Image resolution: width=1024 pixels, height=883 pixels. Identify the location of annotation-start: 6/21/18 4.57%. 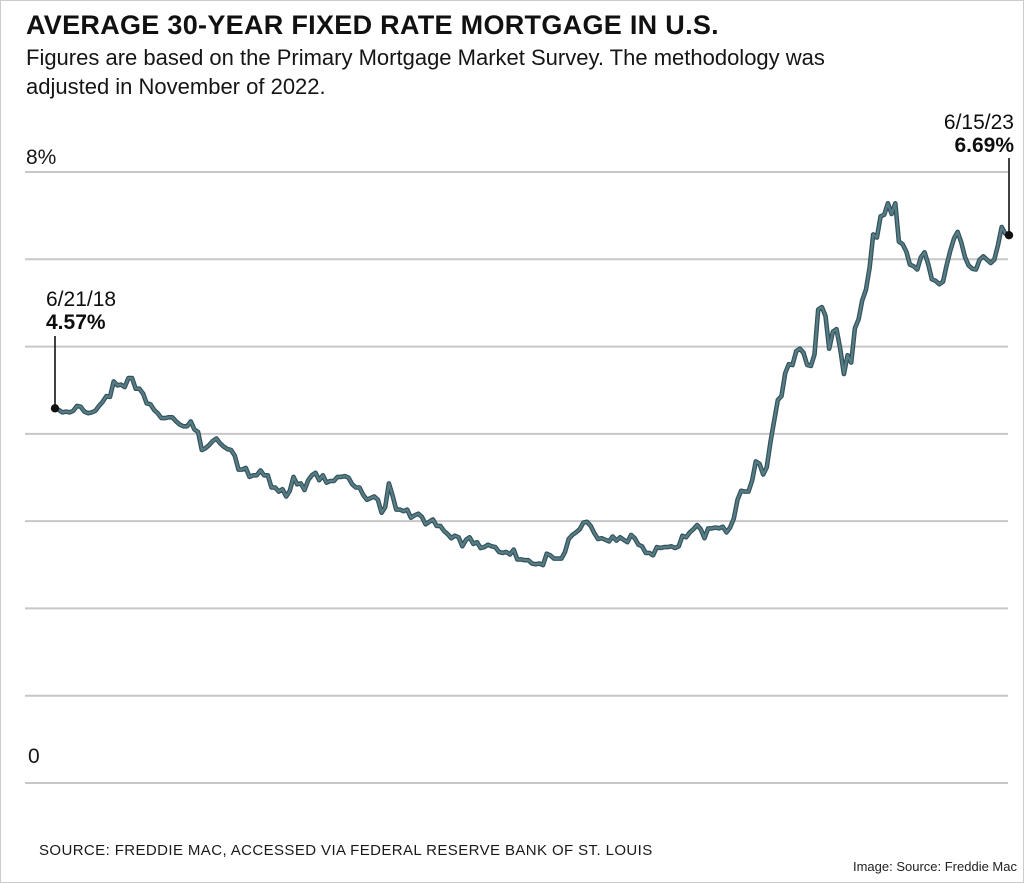
(81, 311).